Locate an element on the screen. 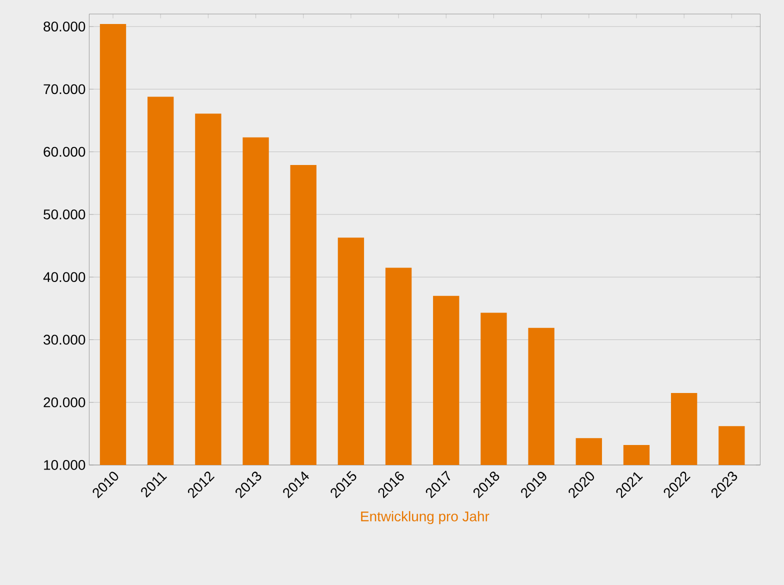  y-tick-label: 30.000 is located at coordinates (65, 339).